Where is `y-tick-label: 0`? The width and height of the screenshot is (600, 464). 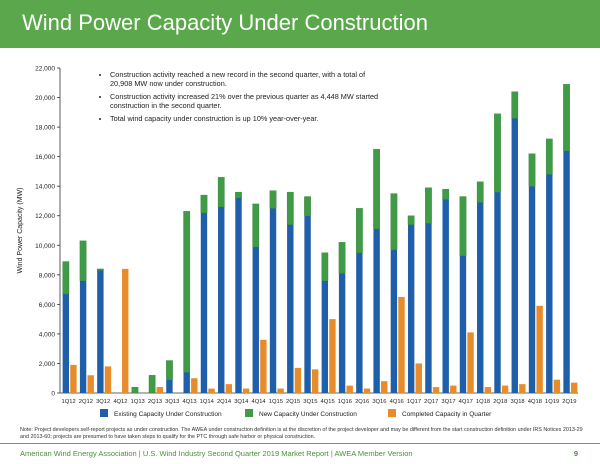 y-tick-label: 0 is located at coordinates (53, 394).